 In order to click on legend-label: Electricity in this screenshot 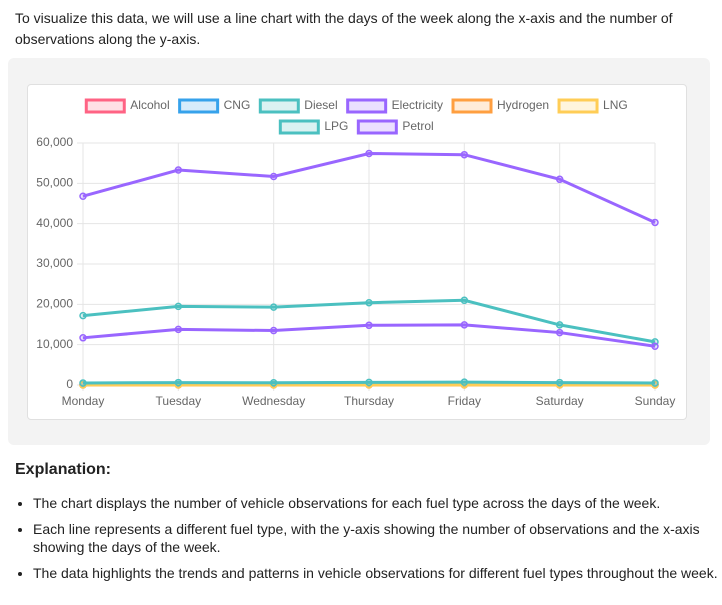, I will do `click(417, 105)`.